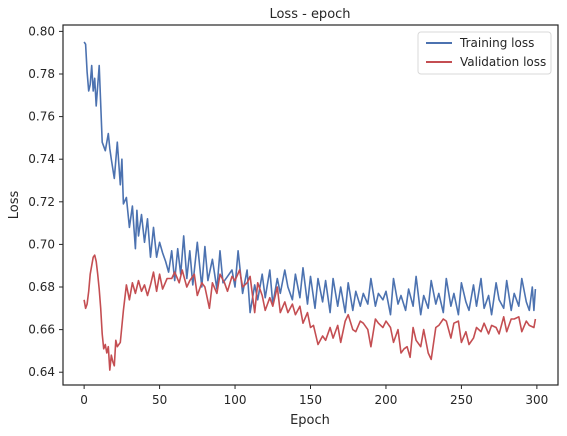 The image size is (567, 436). What do you see at coordinates (484, 53) in the screenshot?
I see `legend: Training loss Validation loss` at bounding box center [484, 53].